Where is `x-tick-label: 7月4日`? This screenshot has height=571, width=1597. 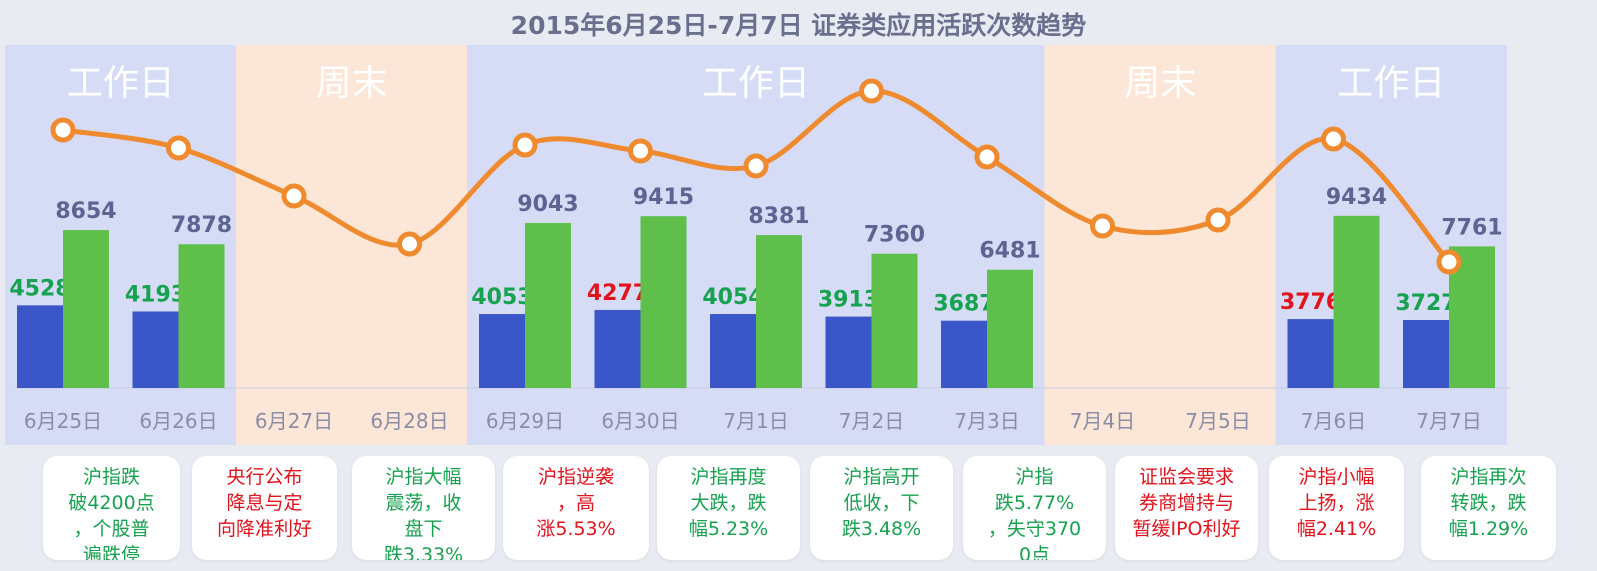
x-tick-label: 7月4日 is located at coordinates (1102, 421).